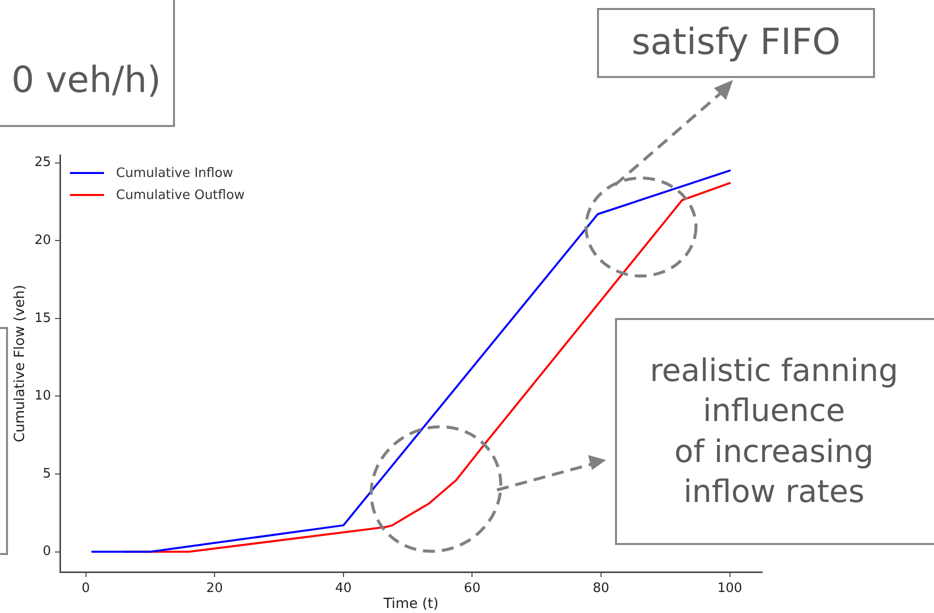 The height and width of the screenshot is (613, 934). Describe the element at coordinates (736, 42) in the screenshot. I see `text: satisfy FIFO` at that location.